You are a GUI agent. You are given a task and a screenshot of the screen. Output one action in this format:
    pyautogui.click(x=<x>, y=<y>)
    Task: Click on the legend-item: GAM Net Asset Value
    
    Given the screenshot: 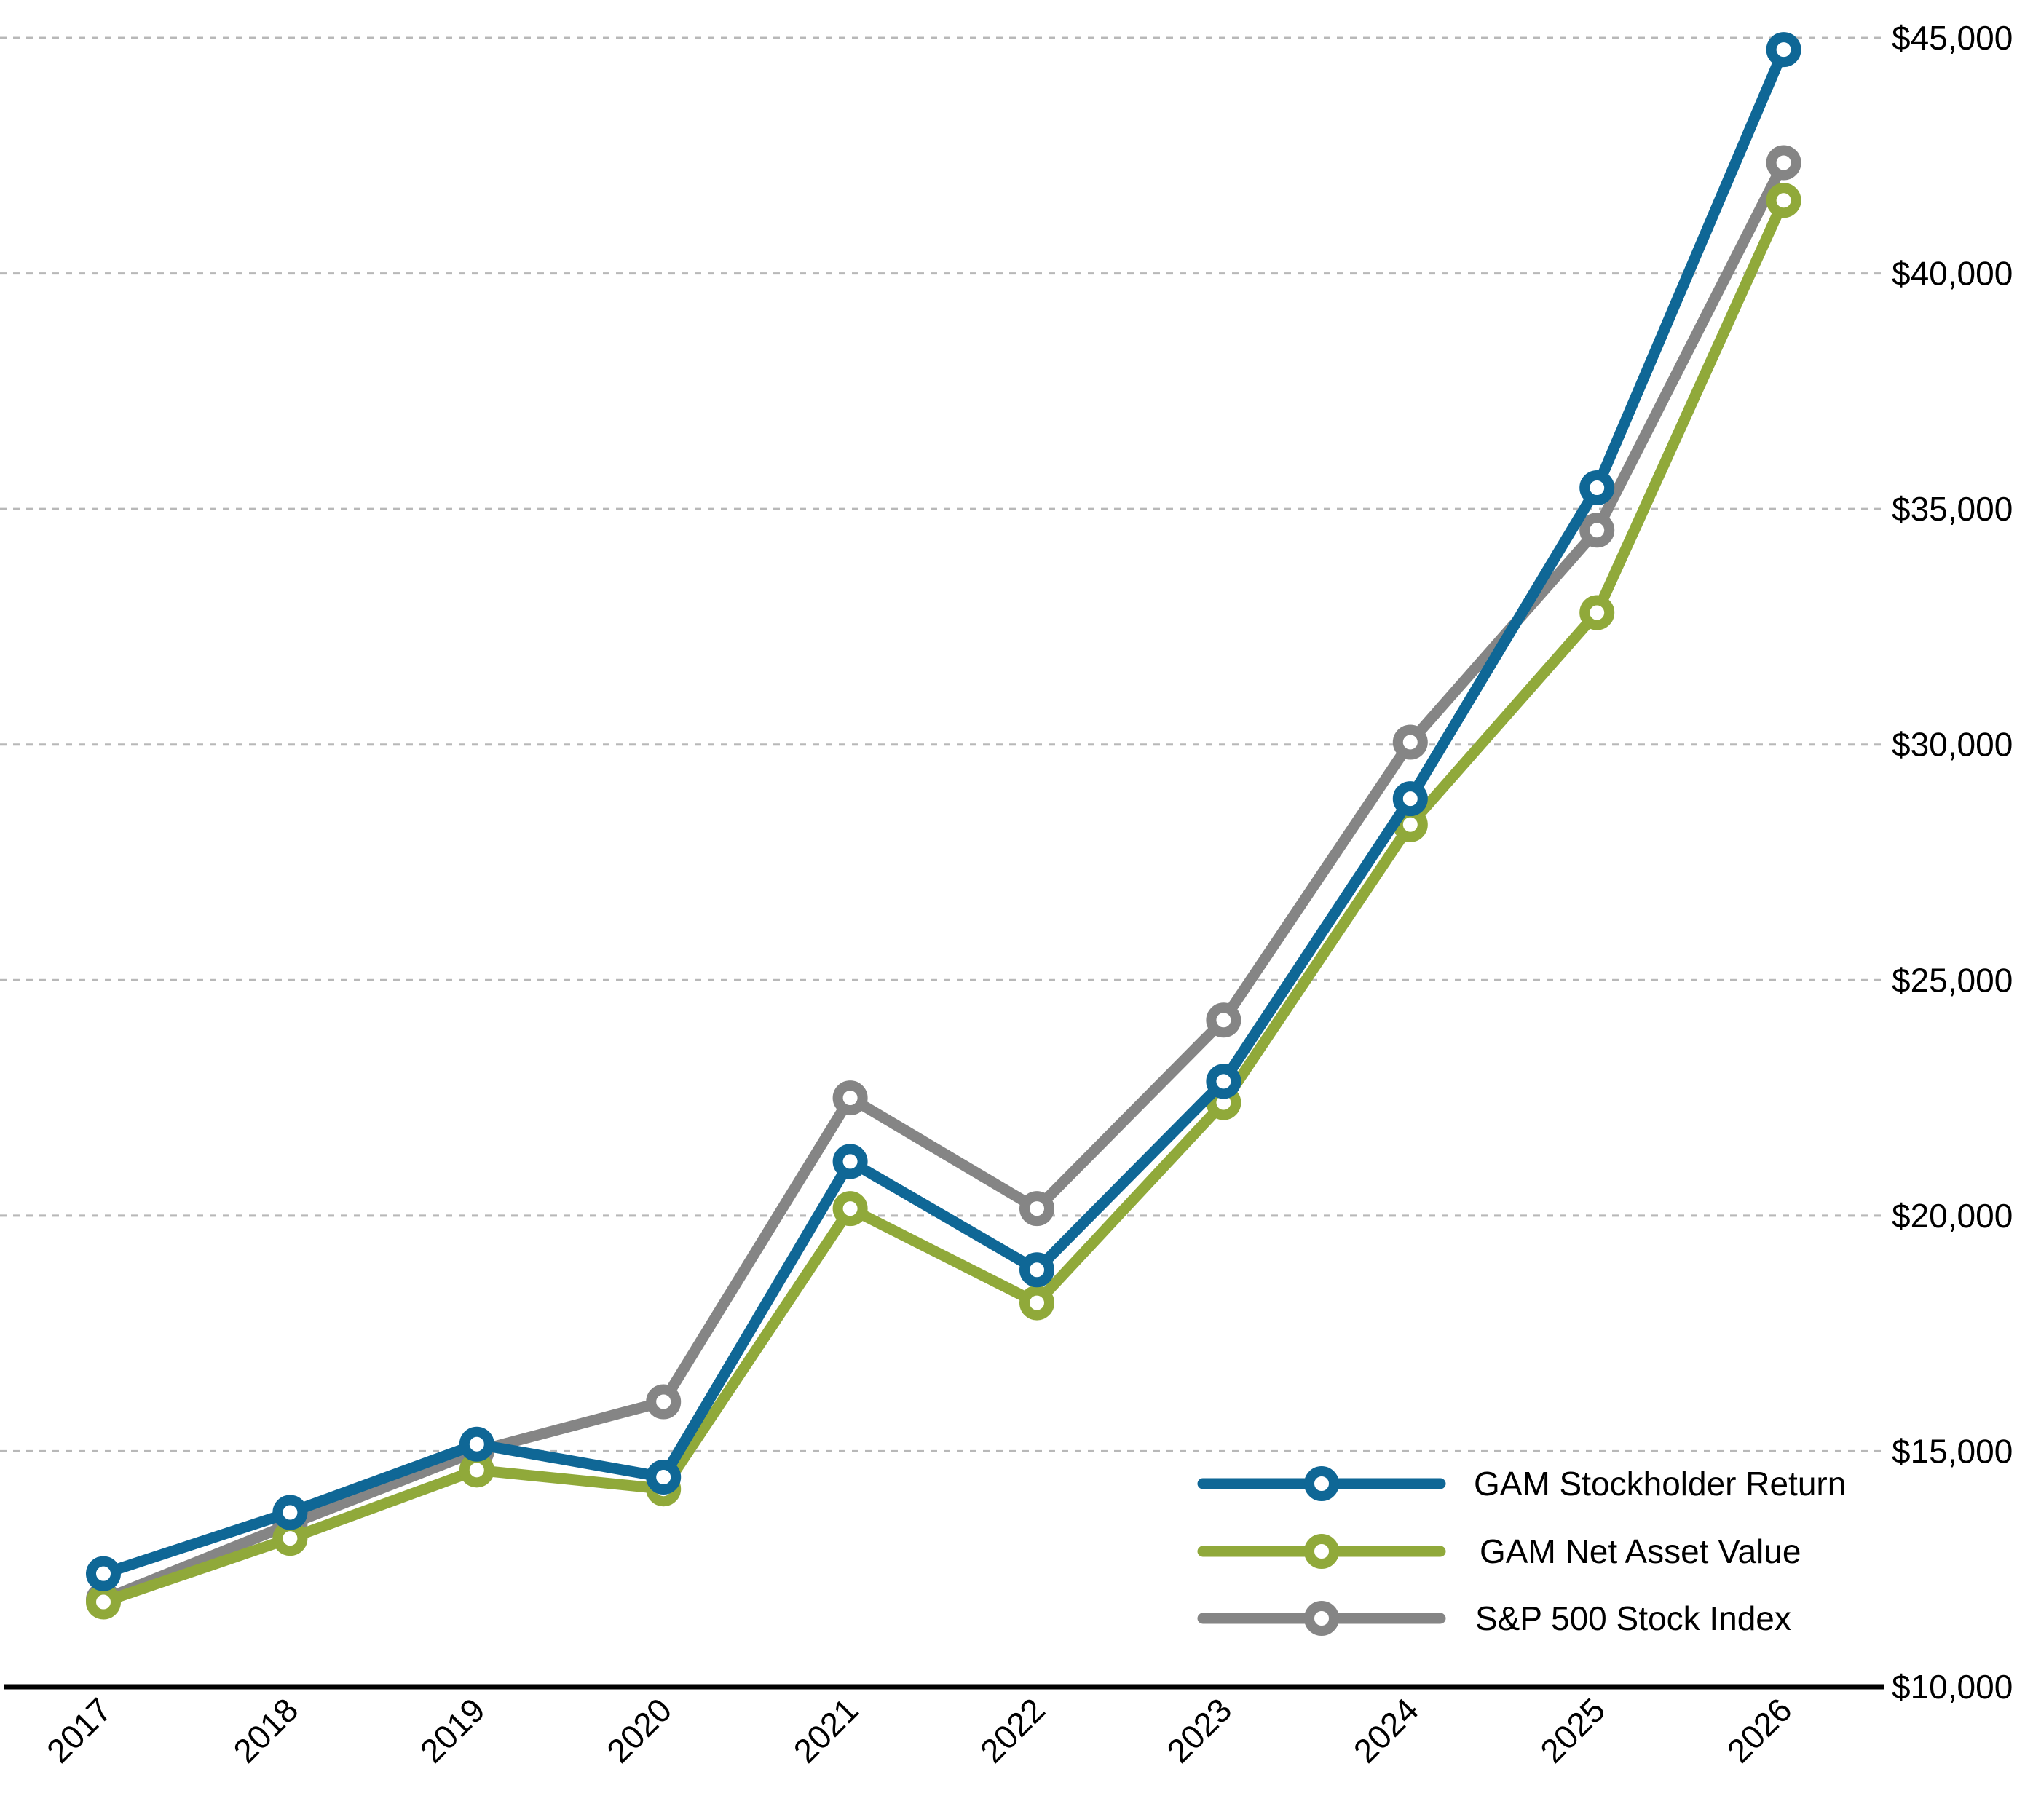 What is the action you would take?
    pyautogui.click(x=1499, y=1551)
    